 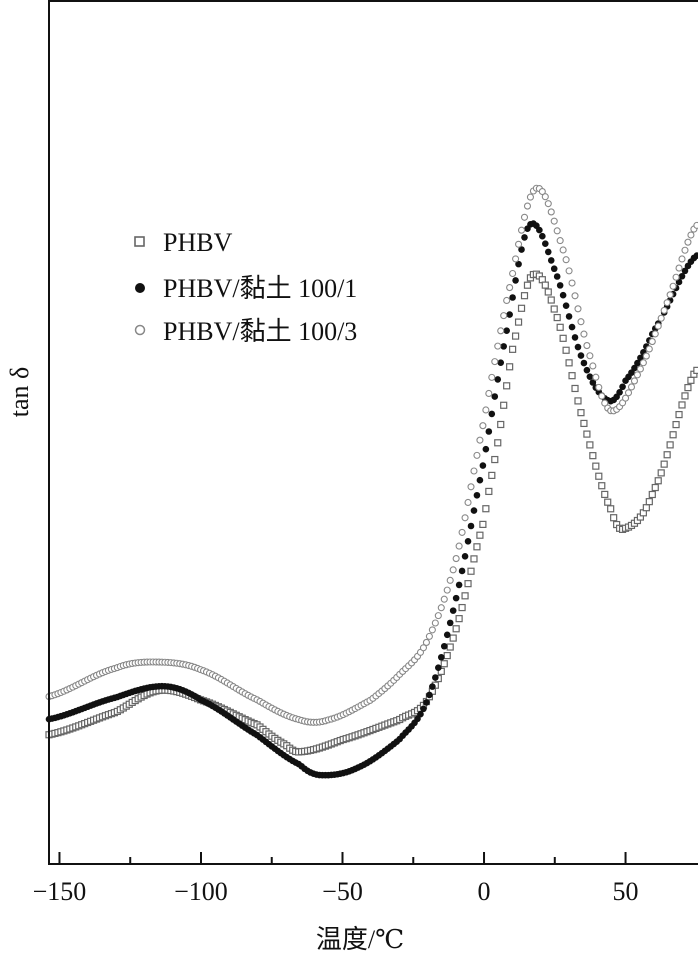 I want to click on x-tick-label: −50, so click(x=342, y=891).